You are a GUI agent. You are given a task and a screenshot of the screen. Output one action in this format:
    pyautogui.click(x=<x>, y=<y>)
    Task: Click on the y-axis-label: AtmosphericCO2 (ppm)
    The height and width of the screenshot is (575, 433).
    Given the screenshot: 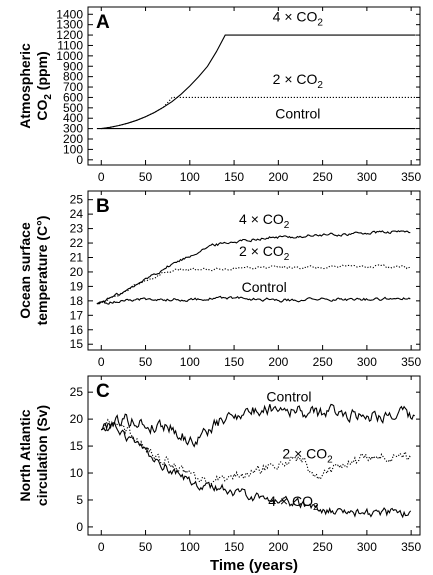 What is the action you would take?
    pyautogui.click(x=35, y=86)
    